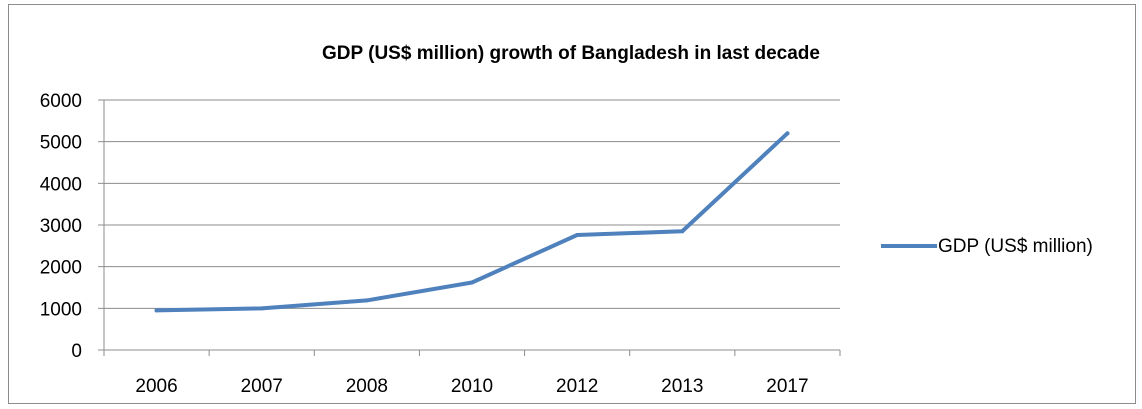 This screenshot has height=409, width=1142. What do you see at coordinates (156, 386) in the screenshot?
I see `x-tick-label: 2006` at bounding box center [156, 386].